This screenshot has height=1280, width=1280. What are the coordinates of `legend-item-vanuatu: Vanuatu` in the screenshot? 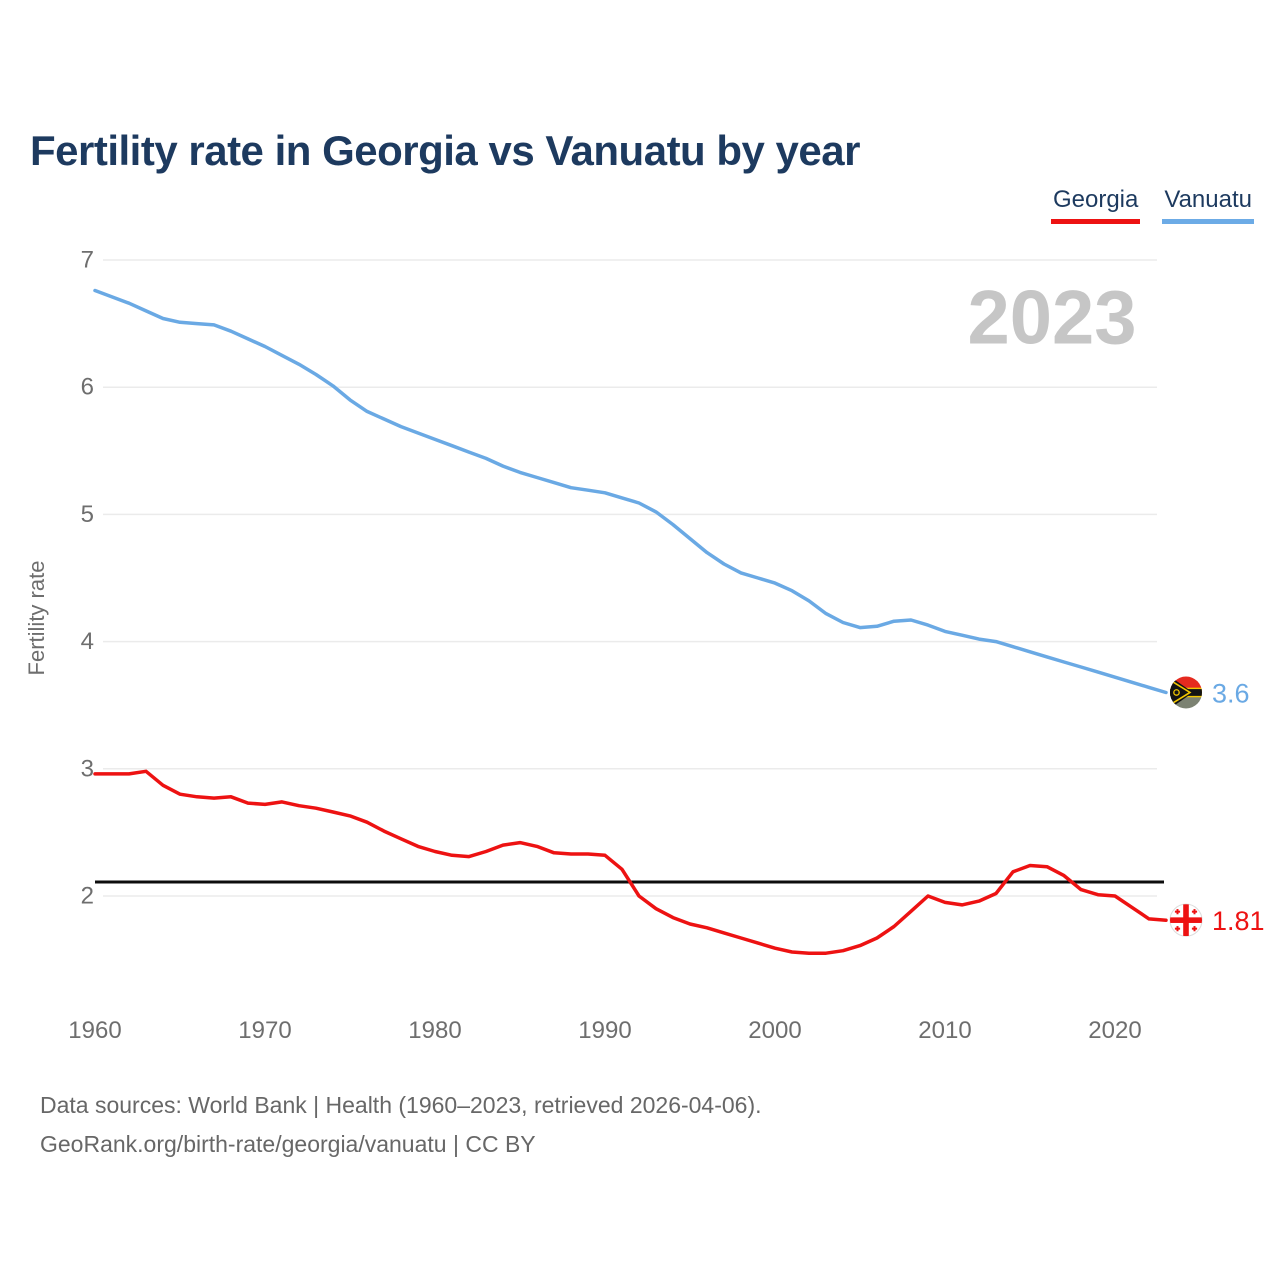 It's located at (1208, 205).